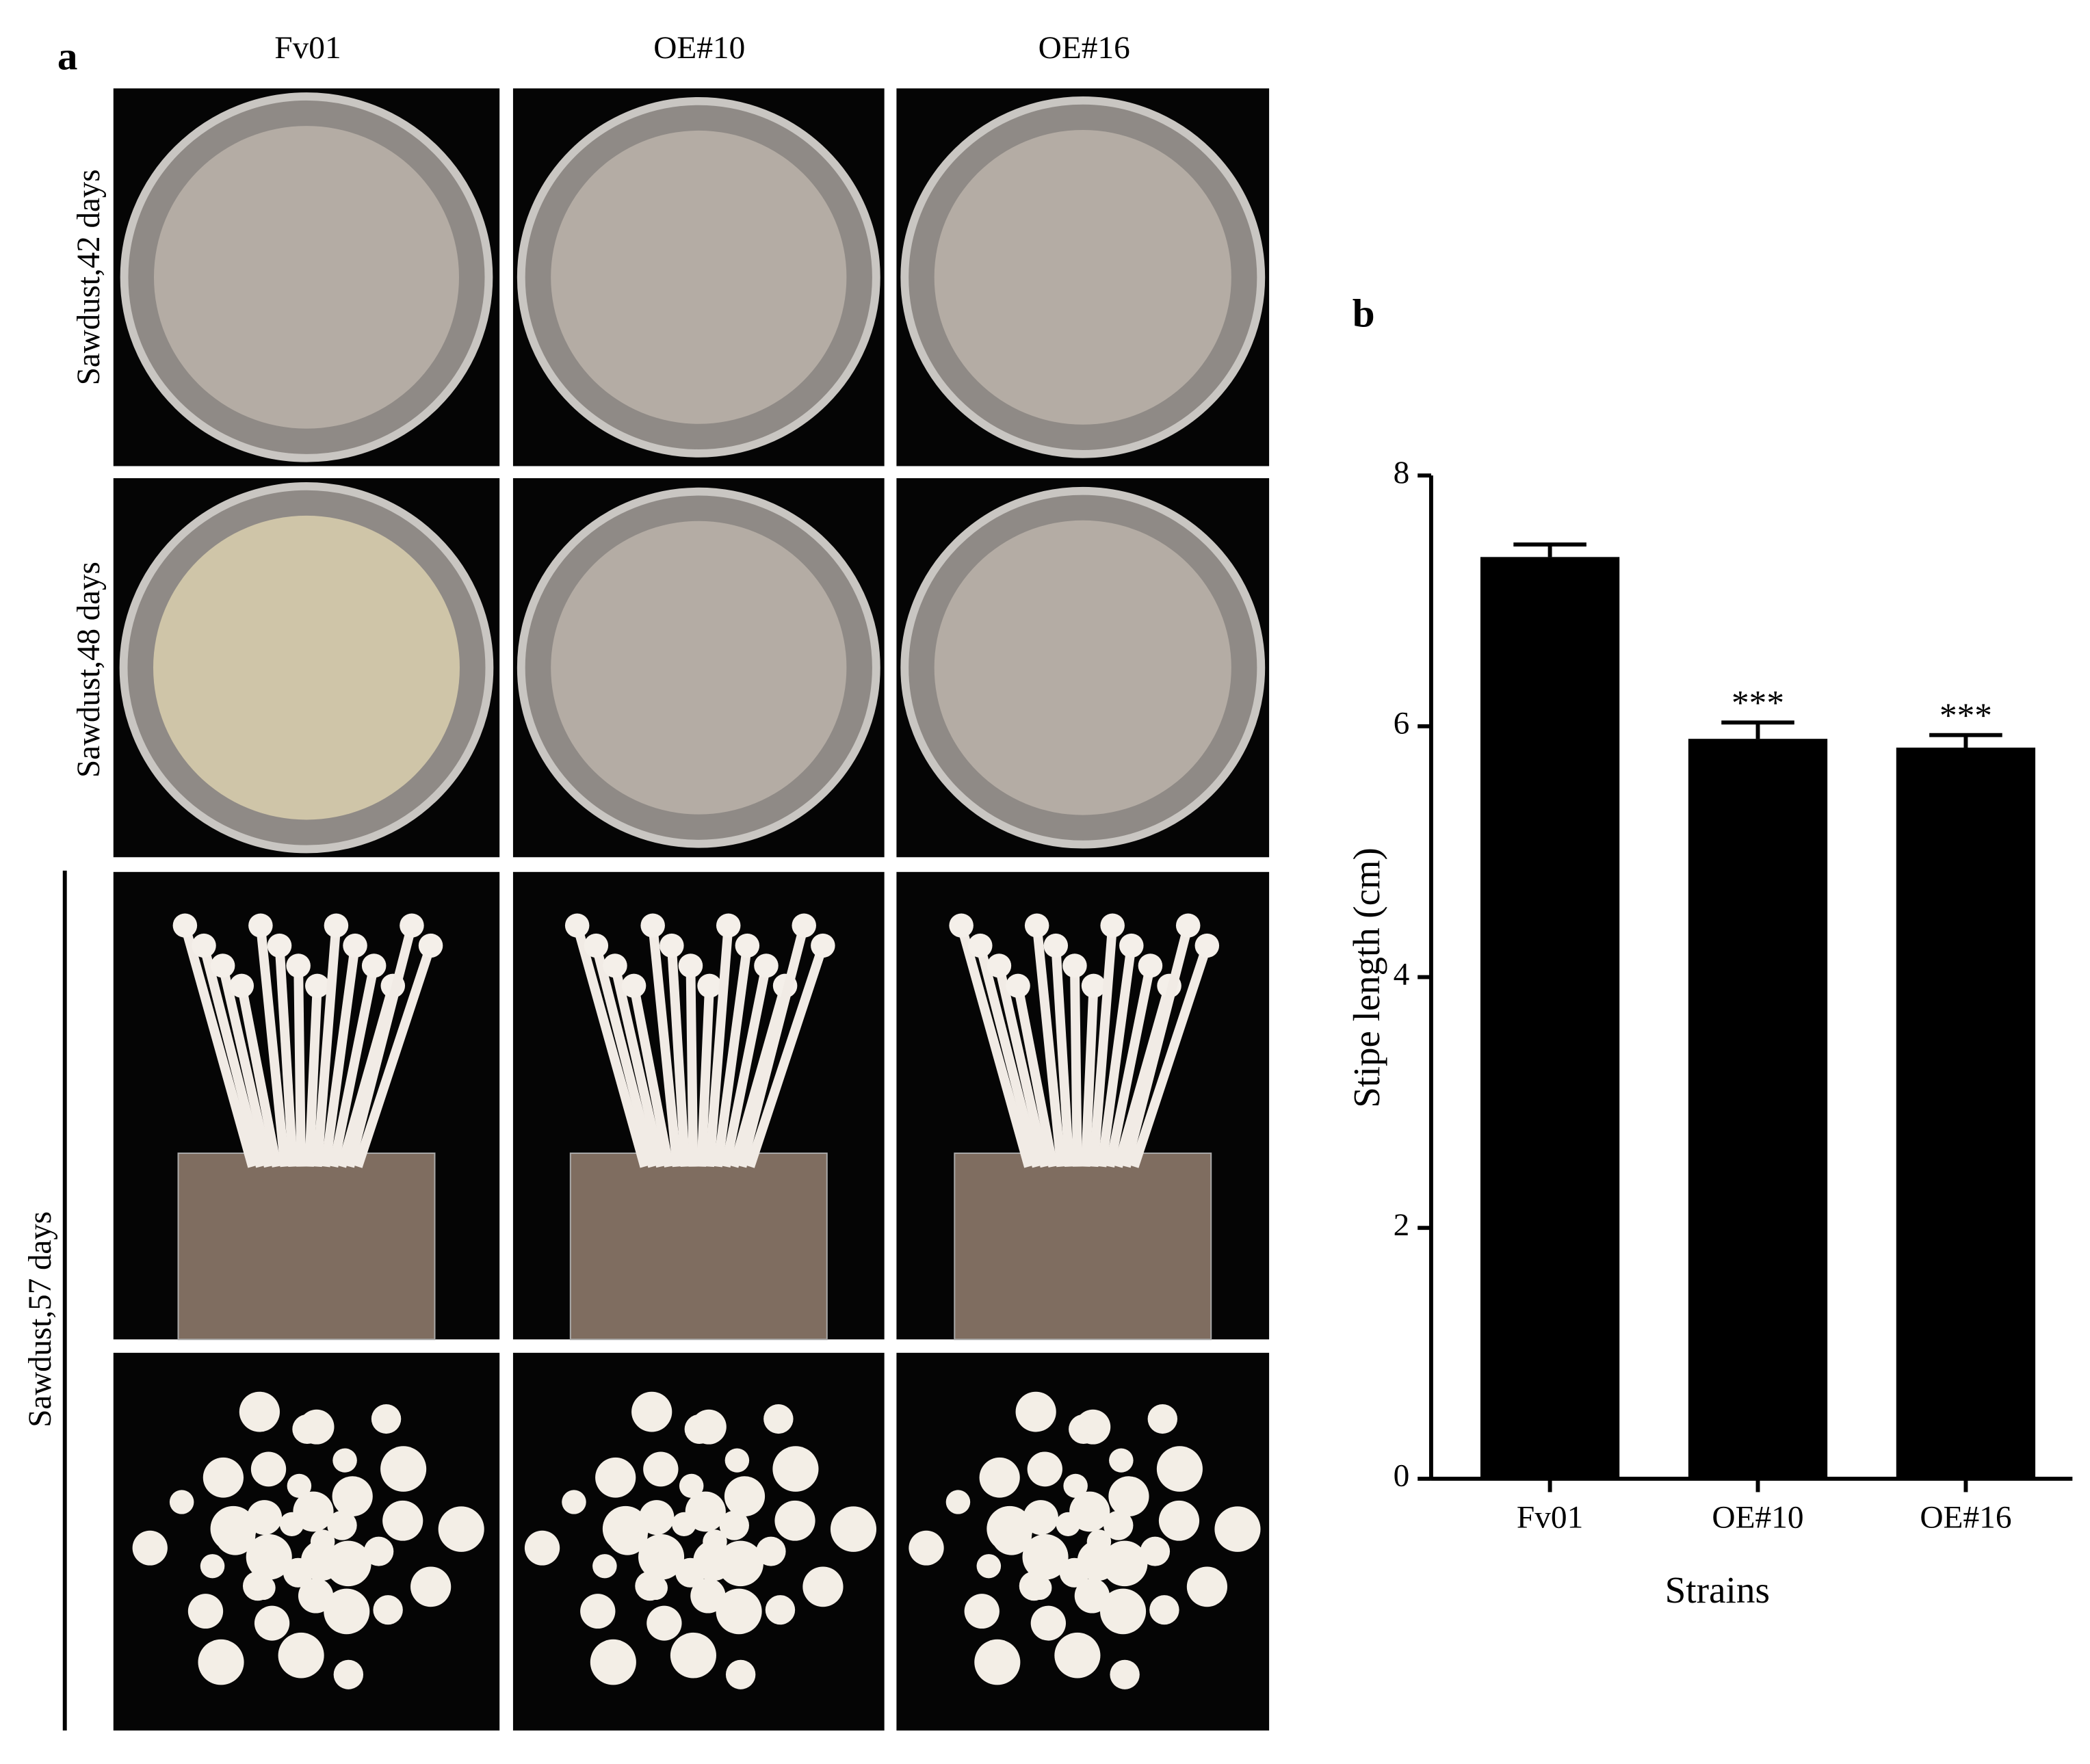  What do you see at coordinates (1717, 1590) in the screenshot?
I see `x-axis-label: Strains` at bounding box center [1717, 1590].